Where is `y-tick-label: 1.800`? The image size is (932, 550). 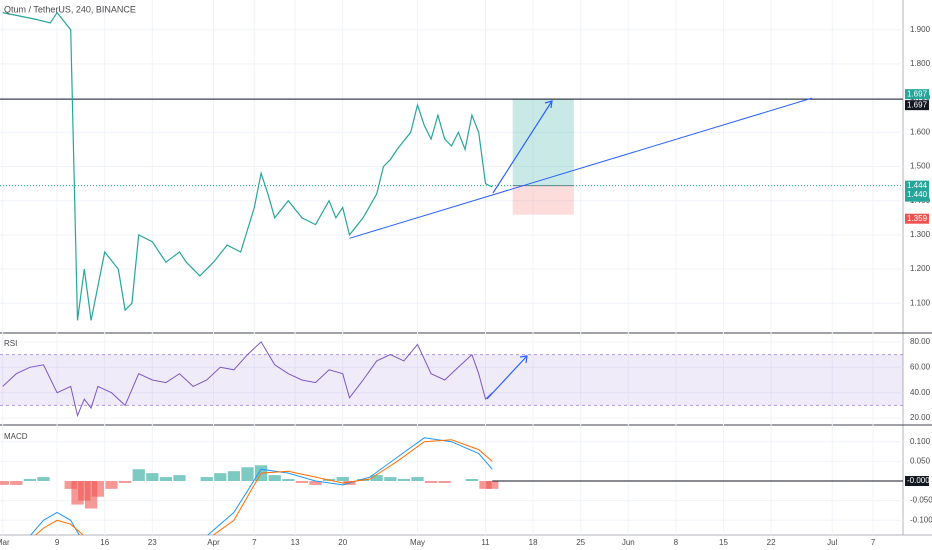 y-tick-label: 1.800 is located at coordinates (920, 63).